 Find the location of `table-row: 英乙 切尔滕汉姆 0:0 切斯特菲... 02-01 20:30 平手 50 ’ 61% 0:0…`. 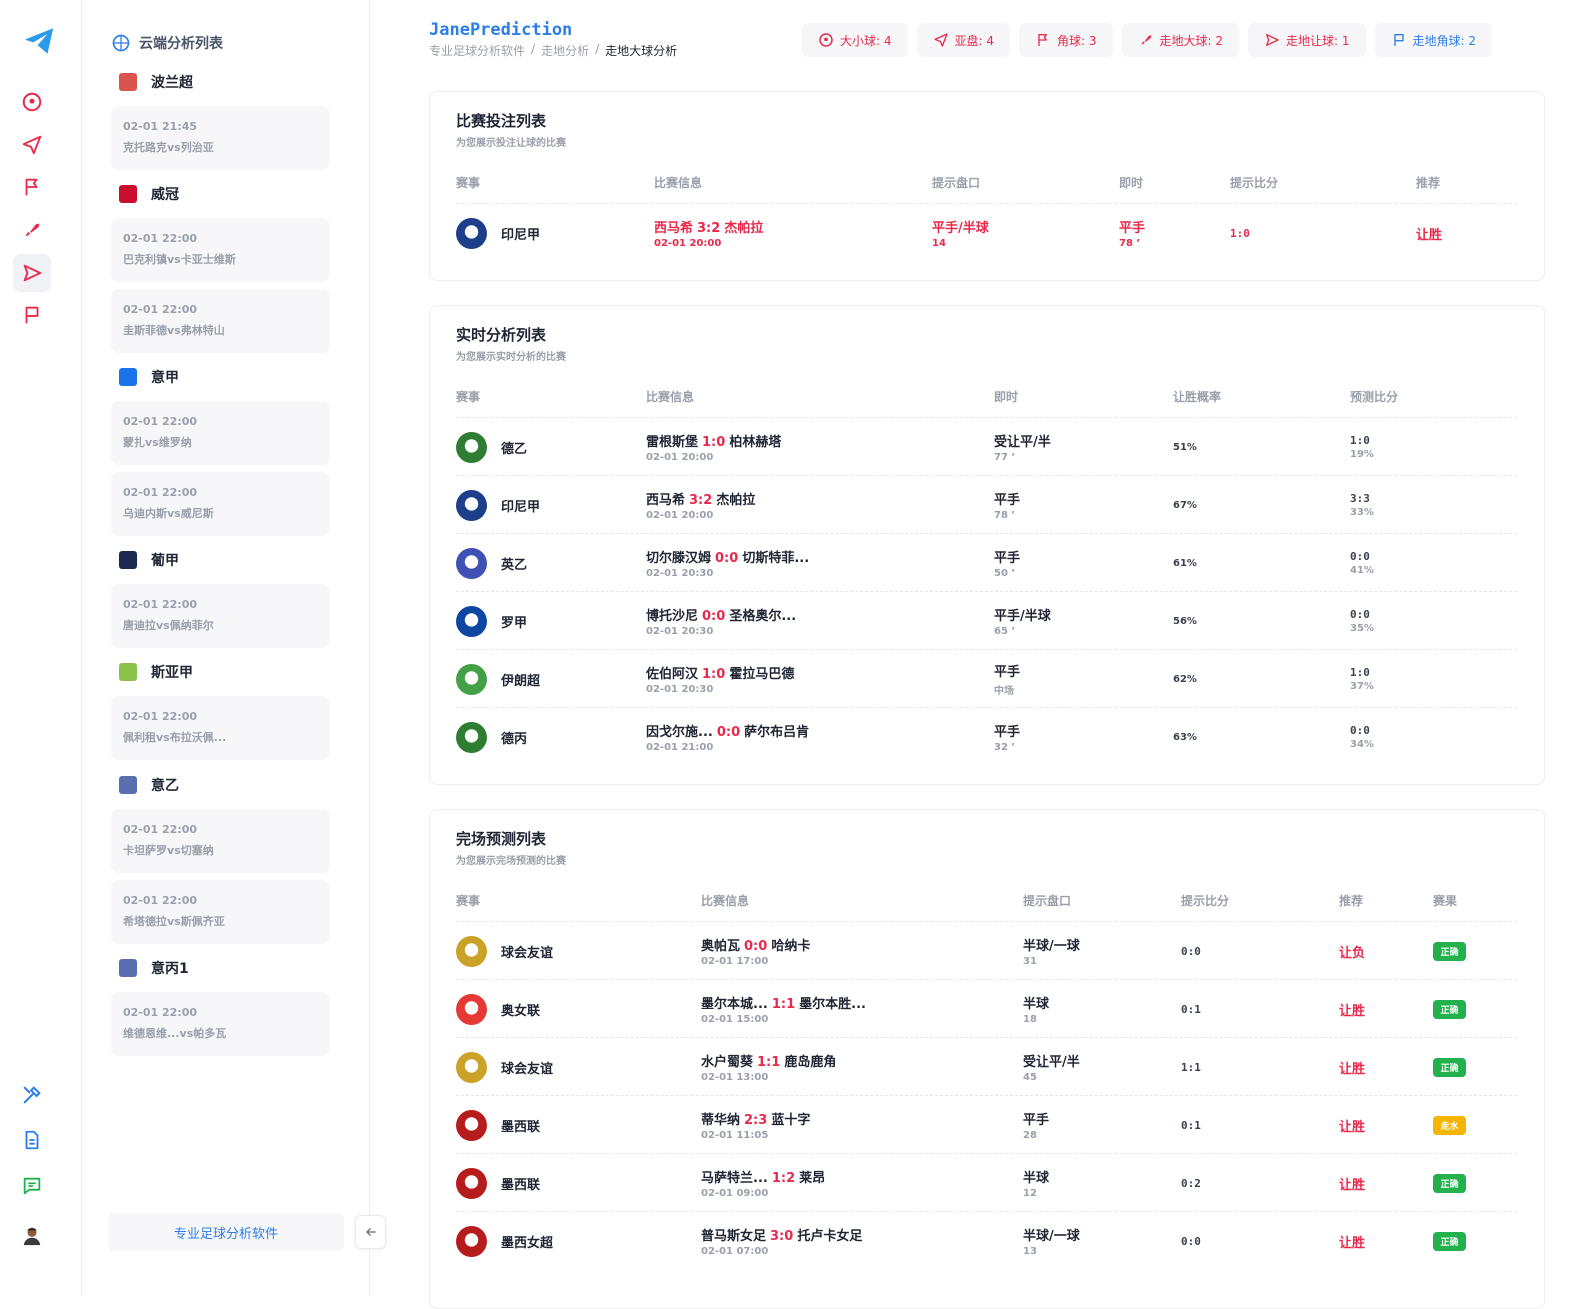

table-row: 英乙 切尔滕汉姆 0:0 切斯特菲... 02-01 20:30 平手 50 ’ 61% 0:0… is located at coordinates (986, 562).